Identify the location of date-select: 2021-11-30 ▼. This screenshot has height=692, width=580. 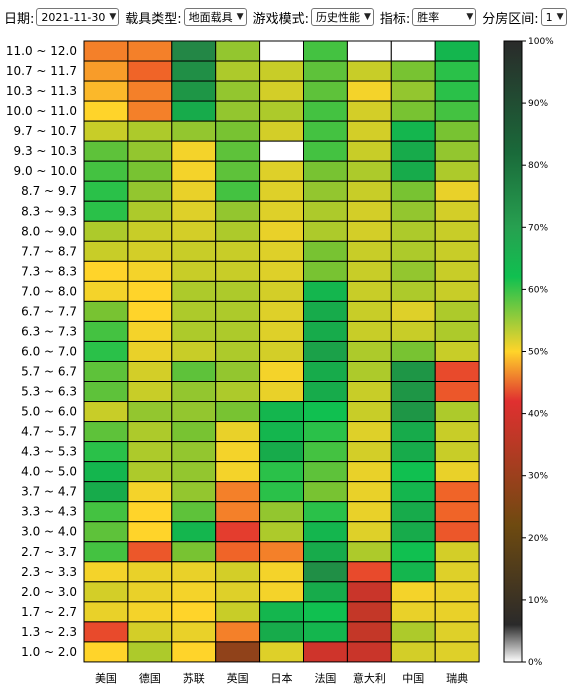
(78, 17).